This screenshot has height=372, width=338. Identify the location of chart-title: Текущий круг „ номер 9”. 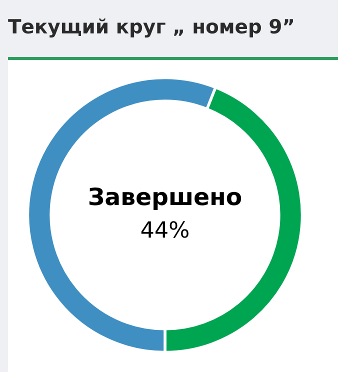
(150, 28).